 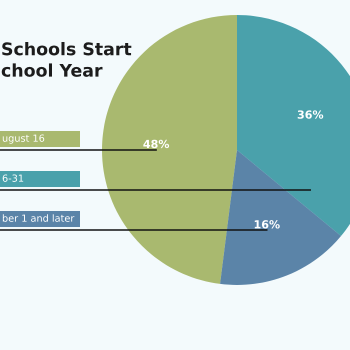 What do you see at coordinates (67, 59) in the screenshot?
I see `text: Schools Start chool Year` at bounding box center [67, 59].